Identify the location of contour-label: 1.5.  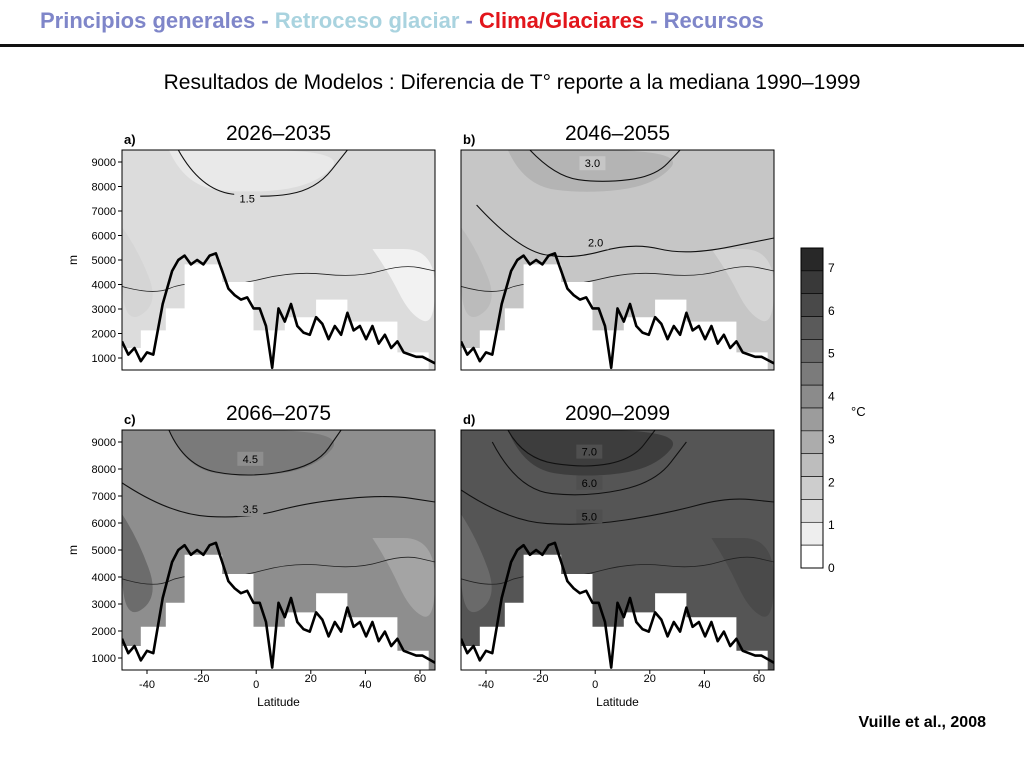
(247, 199).